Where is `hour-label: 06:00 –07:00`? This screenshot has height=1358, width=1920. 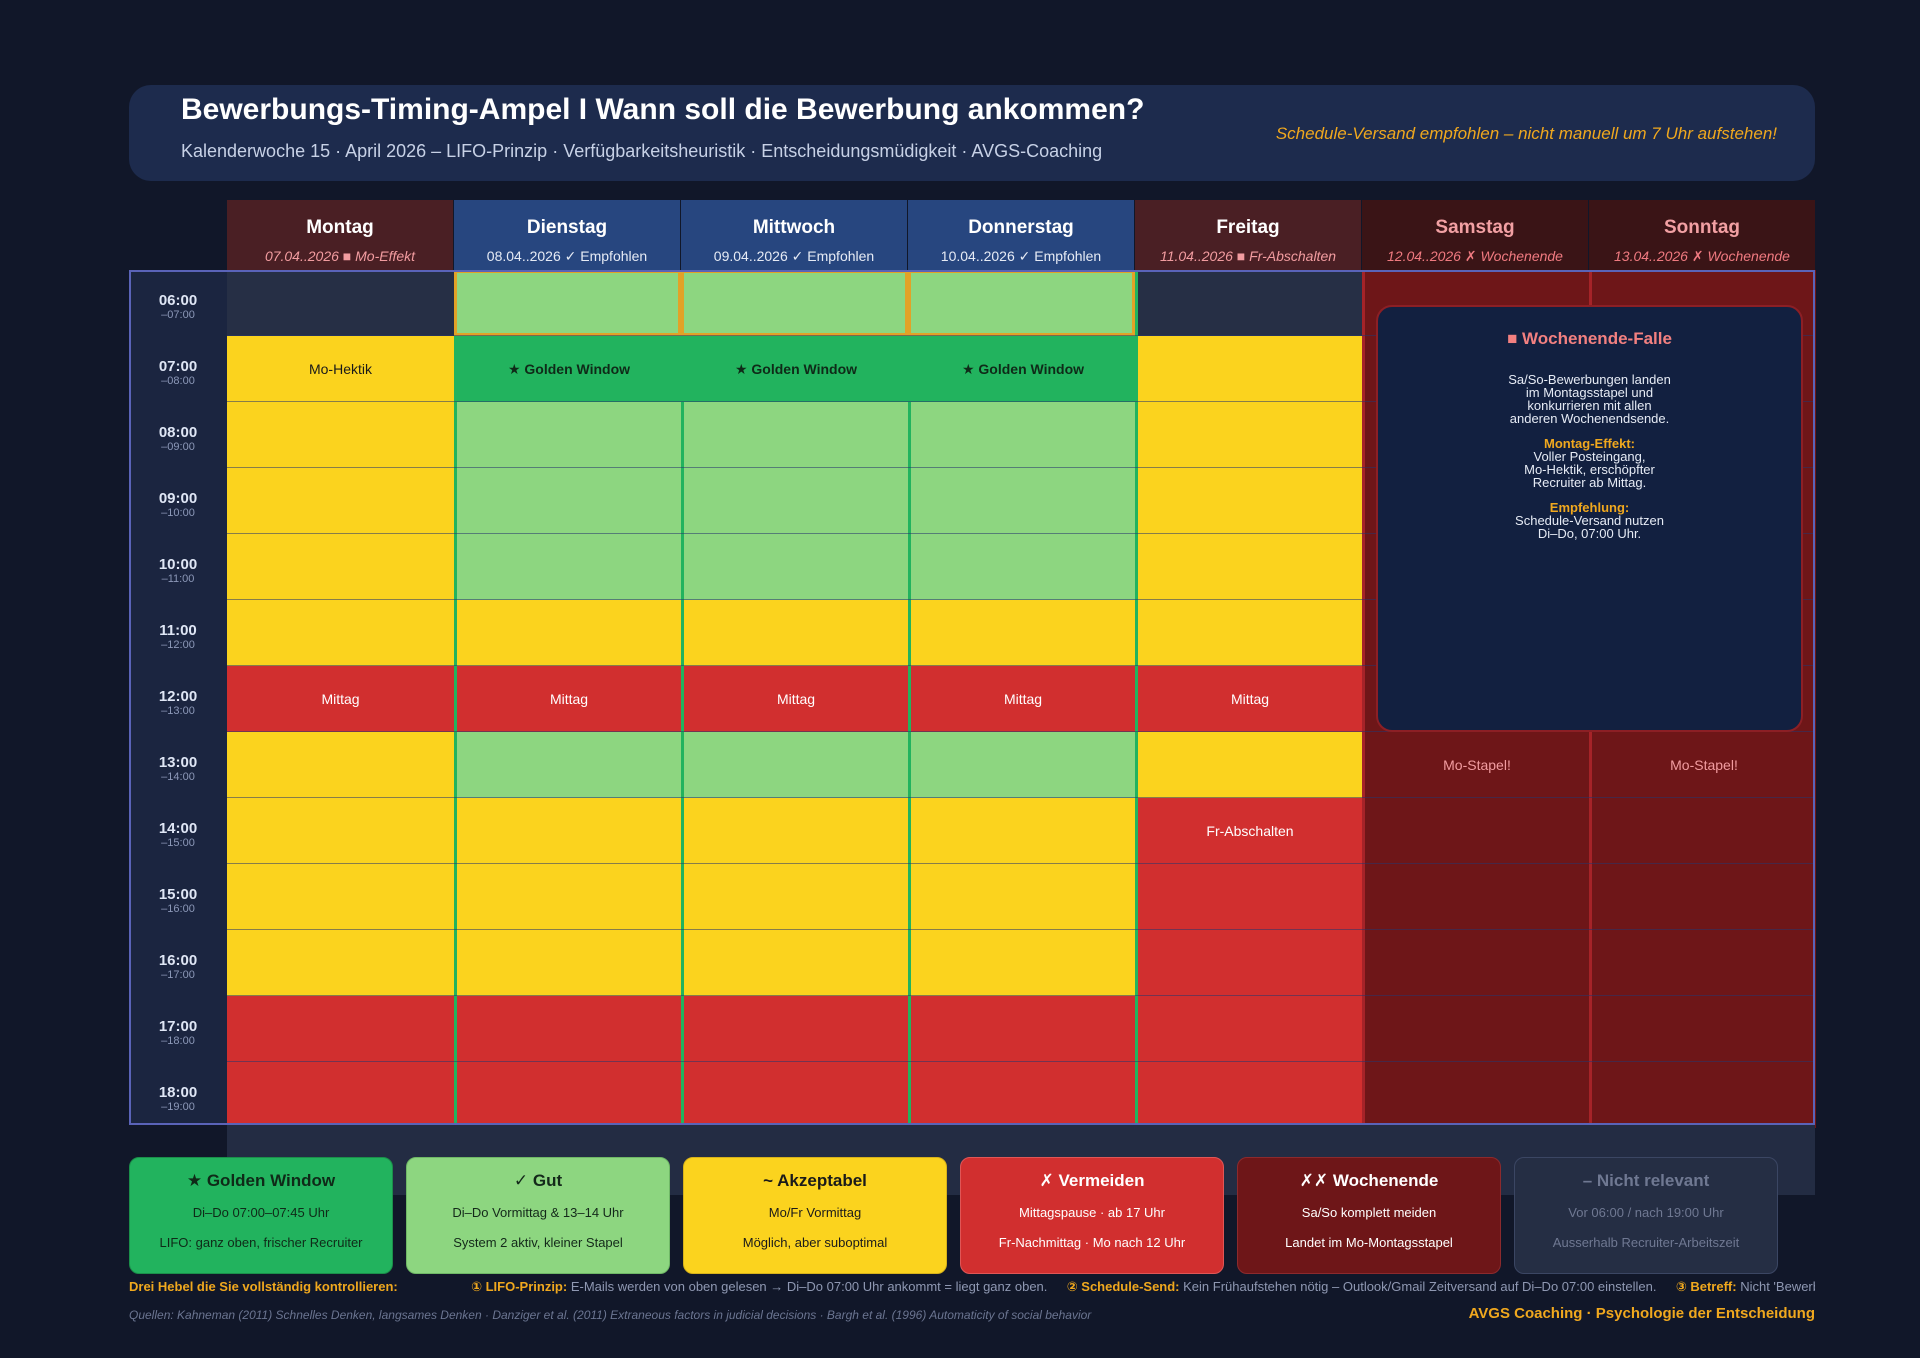
hour-label: 06:00 –07:00 is located at coordinates (178, 306).